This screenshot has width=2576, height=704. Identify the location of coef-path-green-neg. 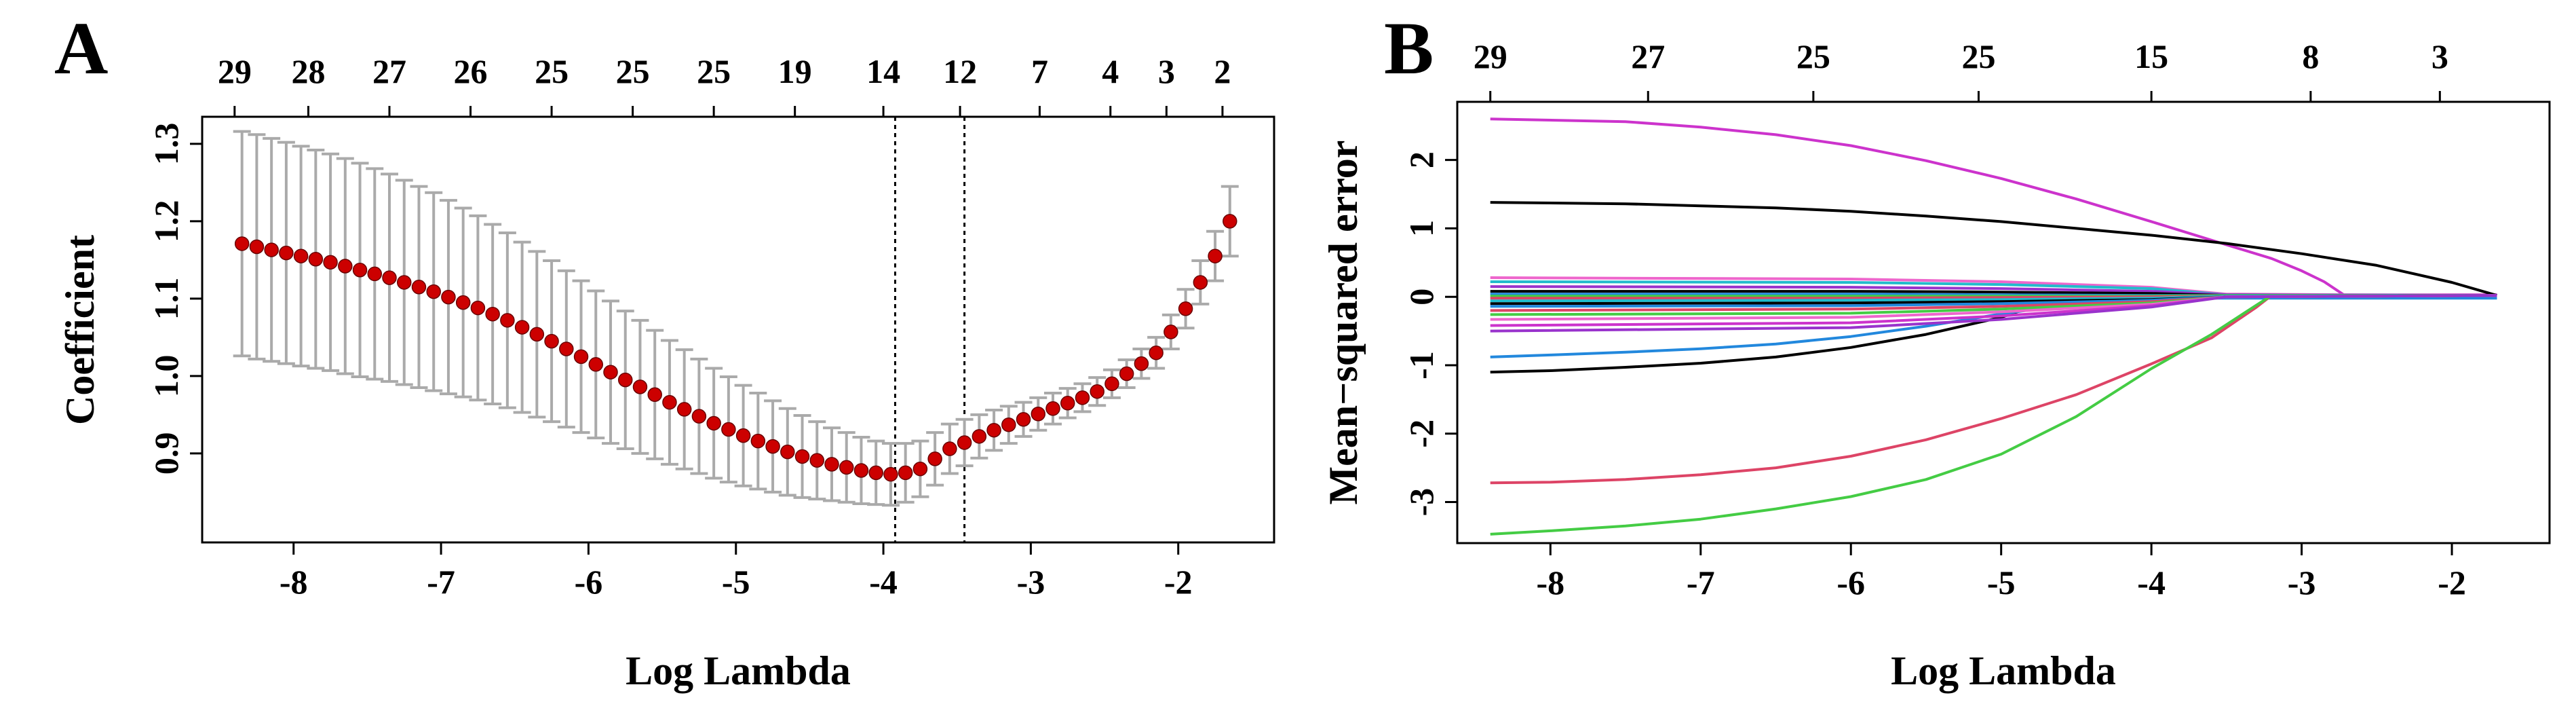
(1993, 415).